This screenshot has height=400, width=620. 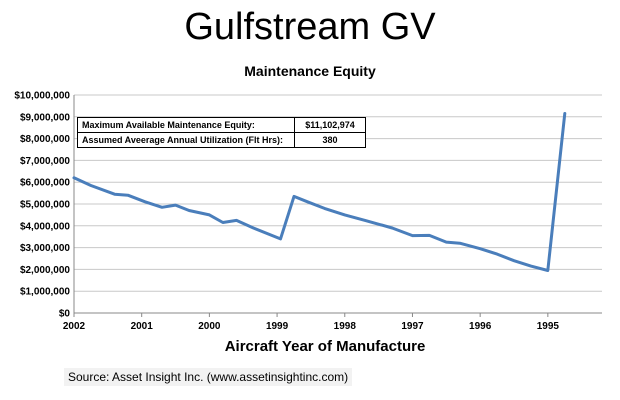 What do you see at coordinates (332, 322) in the screenshot?
I see `x-axis: 2002 2001 2000 1999 1998 1997 1996 1995` at bounding box center [332, 322].